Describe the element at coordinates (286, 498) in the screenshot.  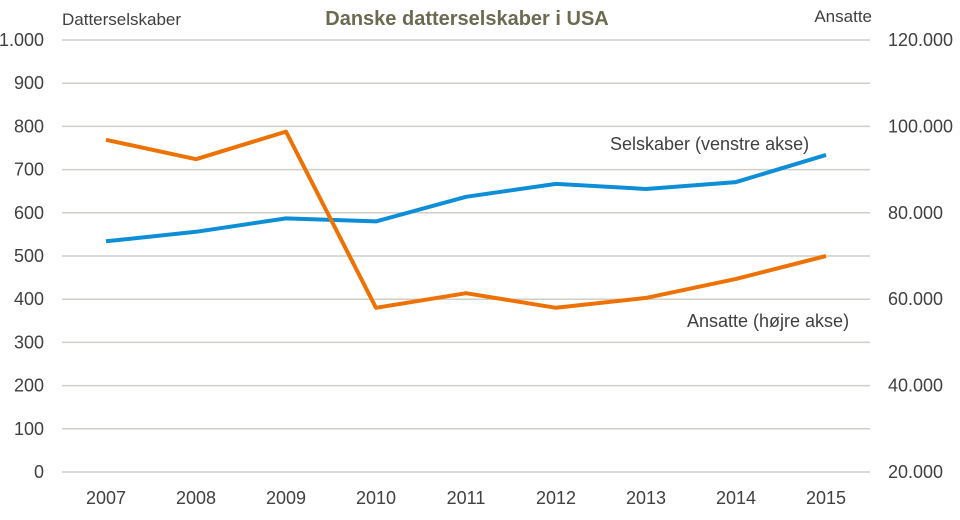
I see `x-tick-label: 2009` at that location.